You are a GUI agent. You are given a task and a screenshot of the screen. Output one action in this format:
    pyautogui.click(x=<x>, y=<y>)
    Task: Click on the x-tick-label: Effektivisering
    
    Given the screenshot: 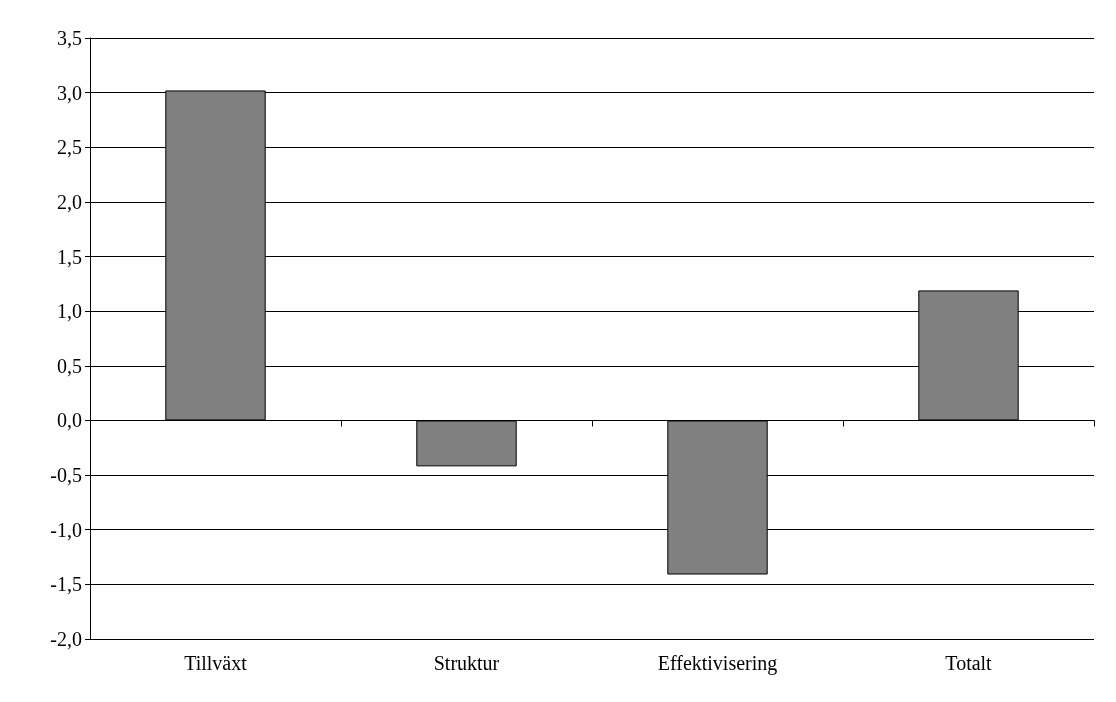 What is the action you would take?
    pyautogui.click(x=717, y=663)
    